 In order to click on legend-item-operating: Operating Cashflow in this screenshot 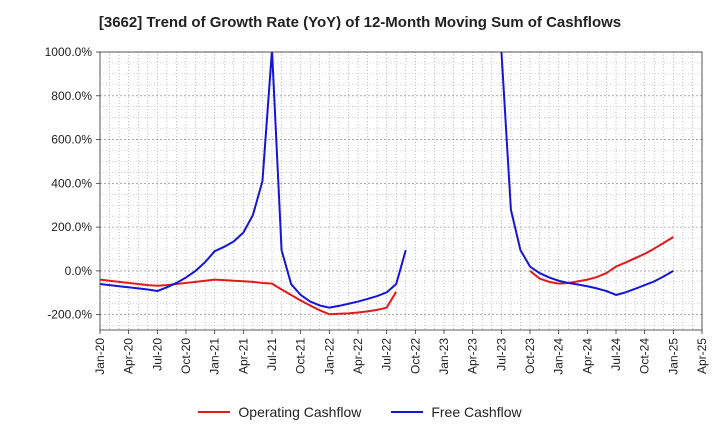, I will do `click(279, 412)`.